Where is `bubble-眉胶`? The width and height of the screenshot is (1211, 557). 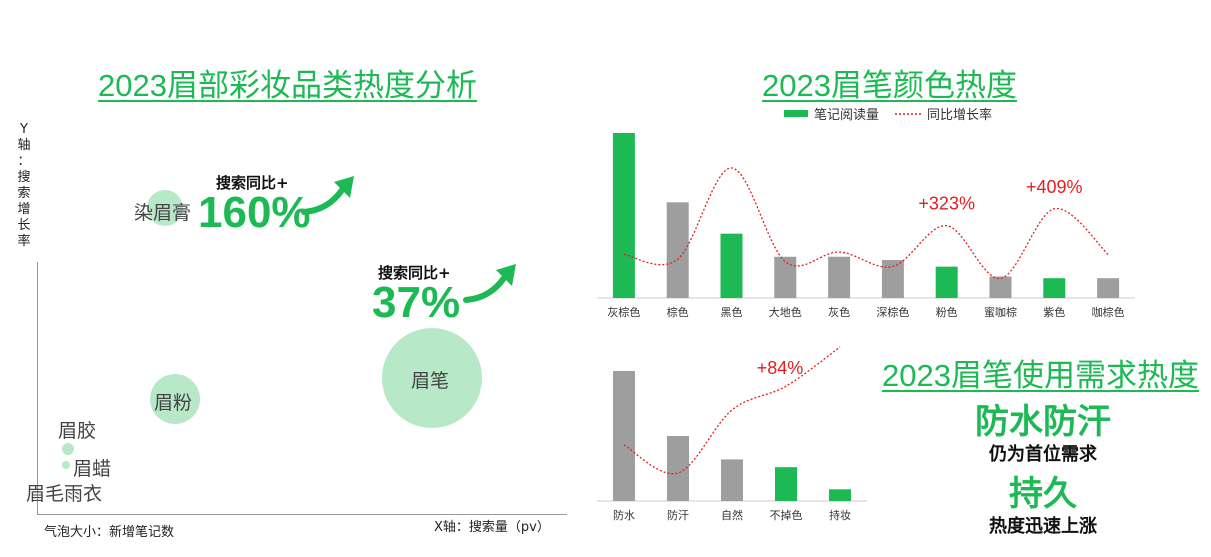
bubble-眉胶 is located at coordinates (68, 449).